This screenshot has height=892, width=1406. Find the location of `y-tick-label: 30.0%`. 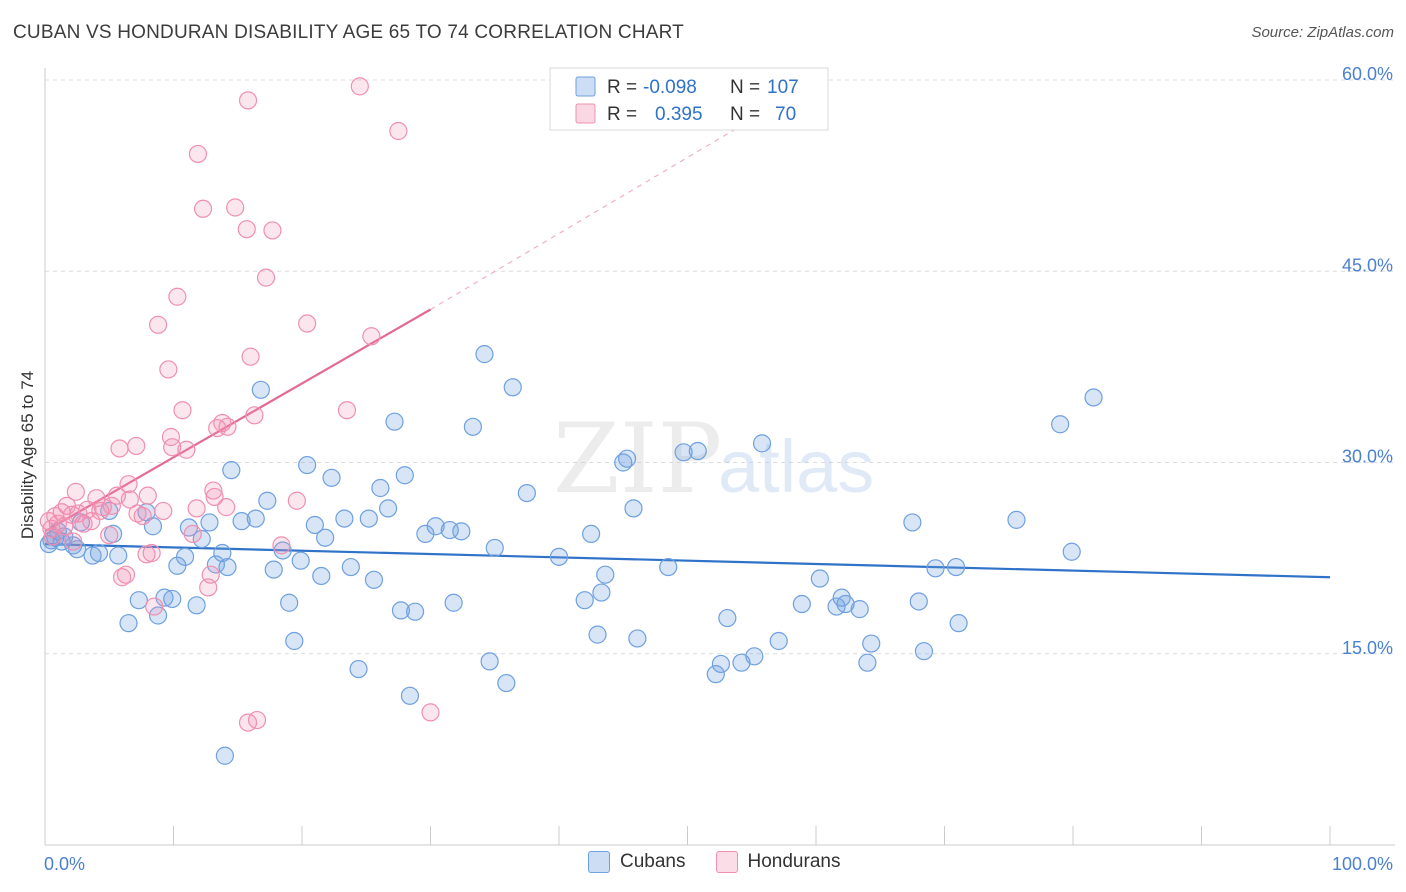

y-tick-label: 30.0% is located at coordinates (1367, 457).